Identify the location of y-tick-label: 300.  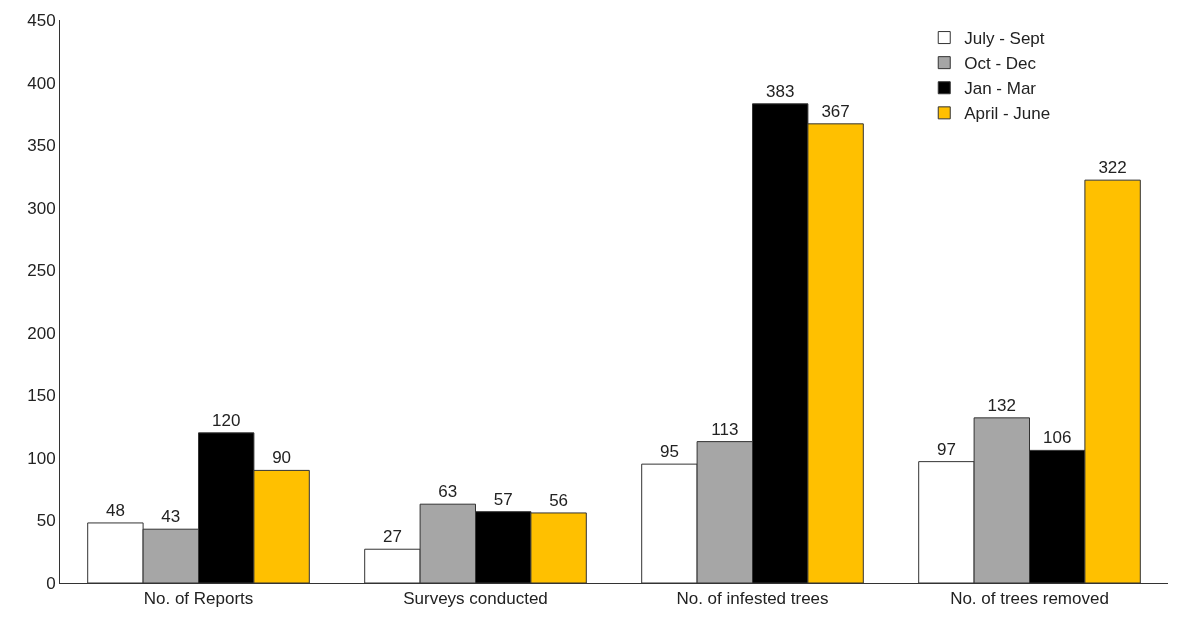
(41, 208).